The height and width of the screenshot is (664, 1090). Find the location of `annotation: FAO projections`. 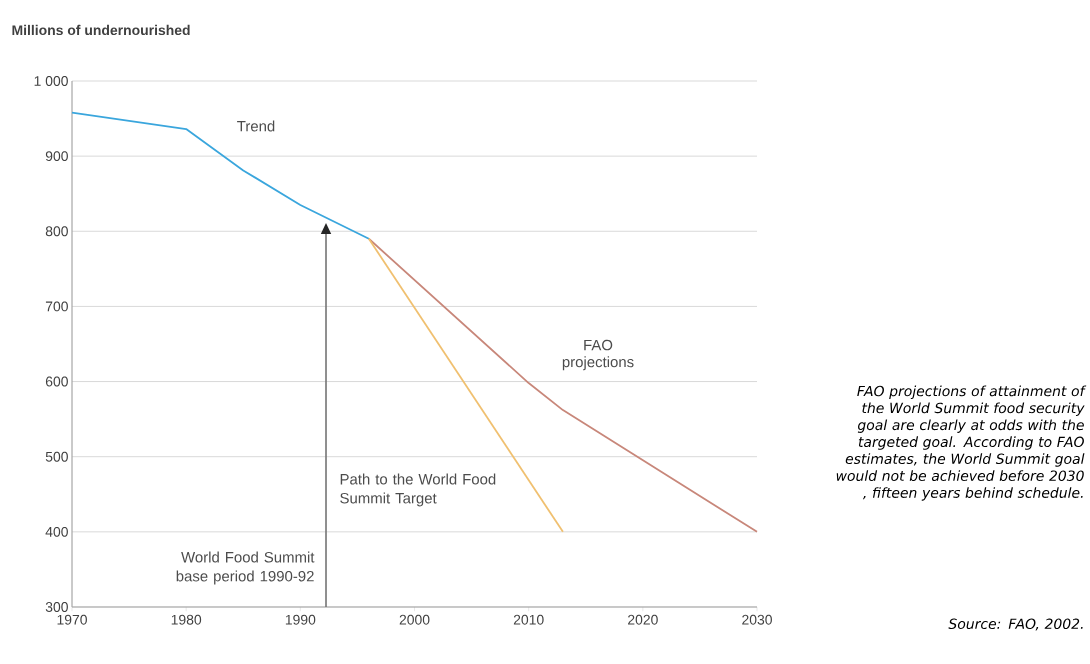

annotation: FAO projections is located at coordinates (598, 355).